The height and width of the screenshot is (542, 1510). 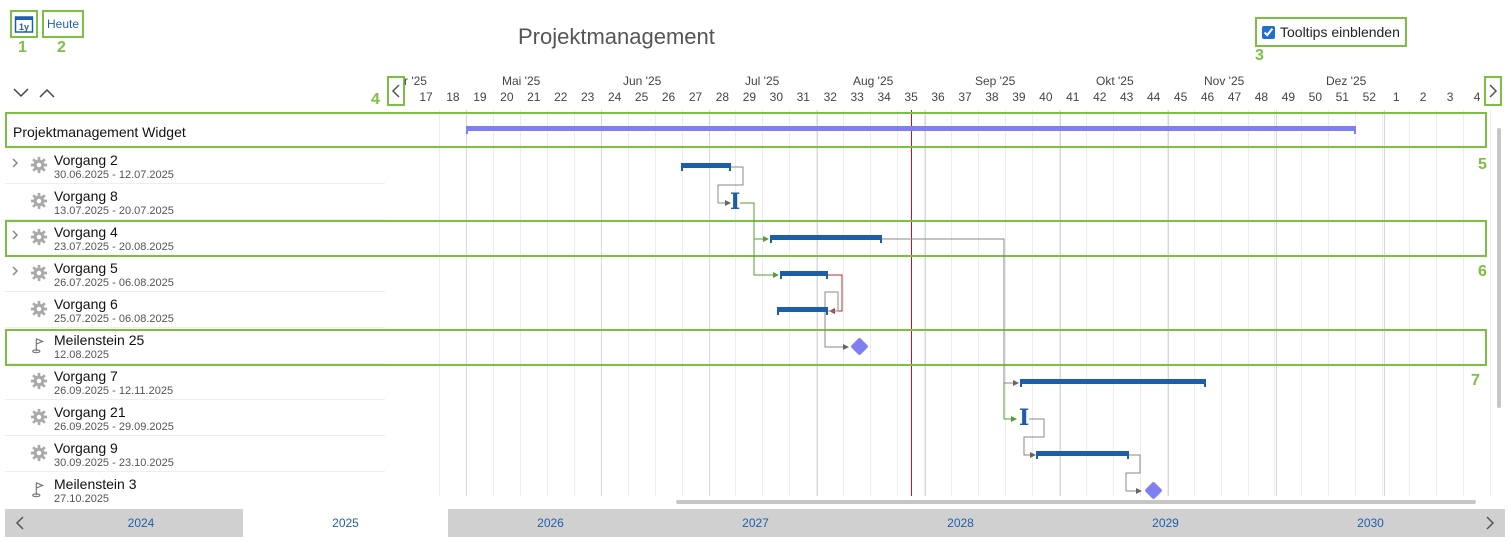 I want to click on task-row: Vorgang 8 13.07.2025 - 20.07.2025, so click(x=195, y=202).